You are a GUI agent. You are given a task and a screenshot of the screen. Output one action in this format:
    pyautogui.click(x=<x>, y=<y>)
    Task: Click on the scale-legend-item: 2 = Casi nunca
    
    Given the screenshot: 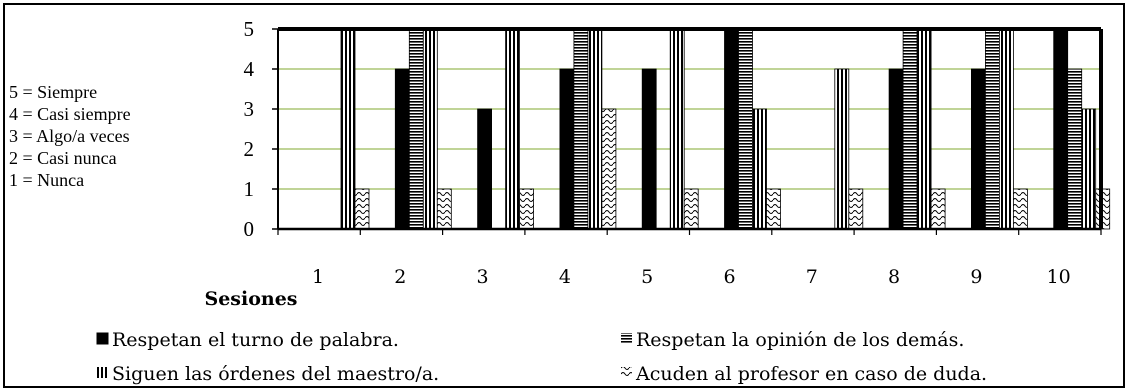 What is the action you would take?
    pyautogui.click(x=63, y=158)
    